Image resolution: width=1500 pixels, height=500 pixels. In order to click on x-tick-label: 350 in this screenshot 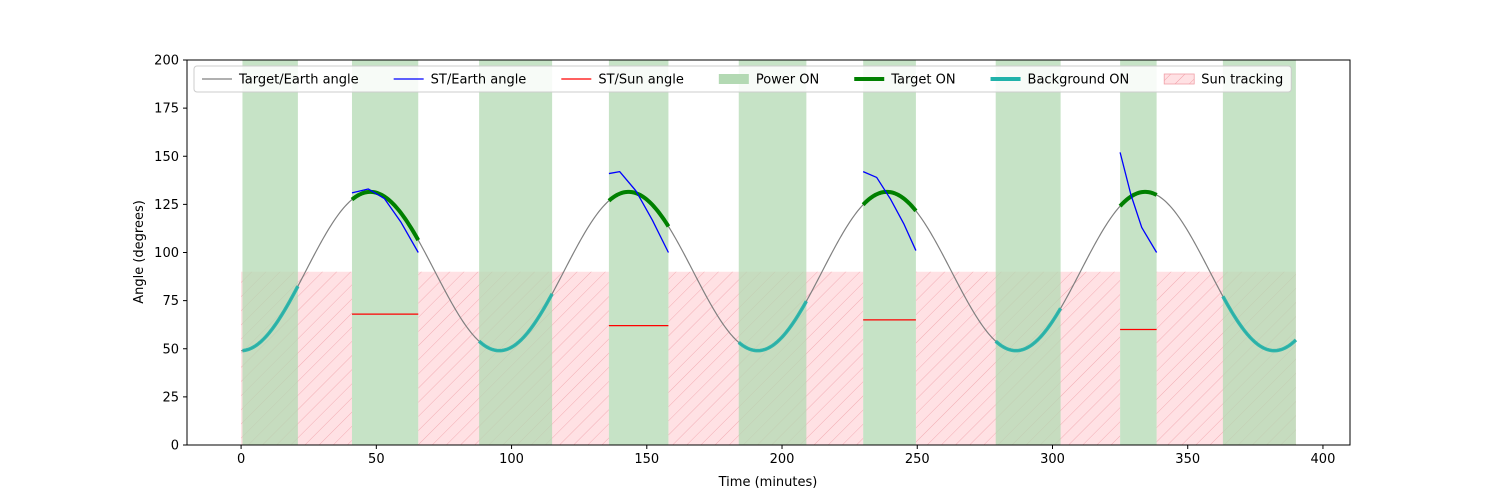, I will do `click(1187, 459)`.